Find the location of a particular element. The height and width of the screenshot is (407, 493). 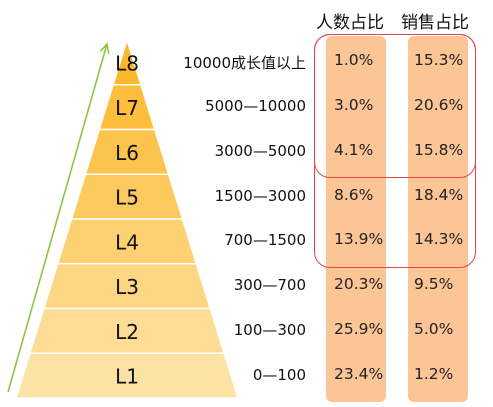

people-share-l4: 13.9% is located at coordinates (359, 239).